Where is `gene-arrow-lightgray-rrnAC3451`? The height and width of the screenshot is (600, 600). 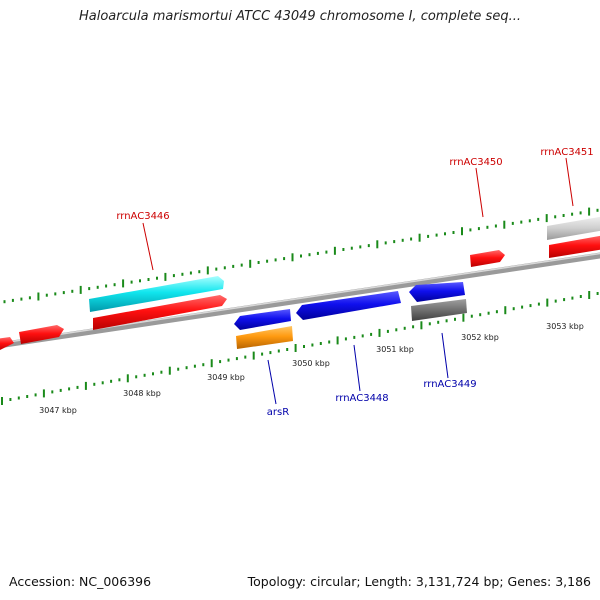 gene-arrow-lightgray-rrnAC3451 is located at coordinates (573, 228).